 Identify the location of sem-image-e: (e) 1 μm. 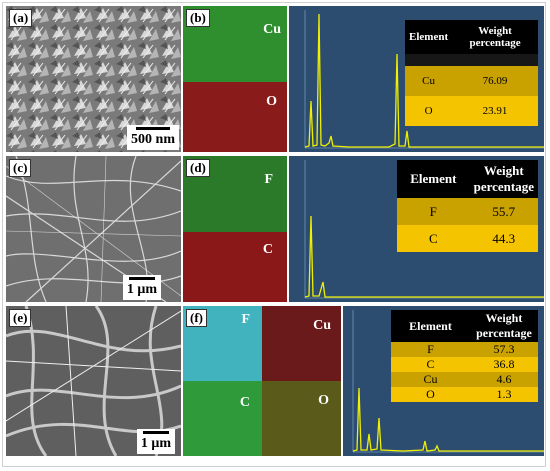
(93, 381).